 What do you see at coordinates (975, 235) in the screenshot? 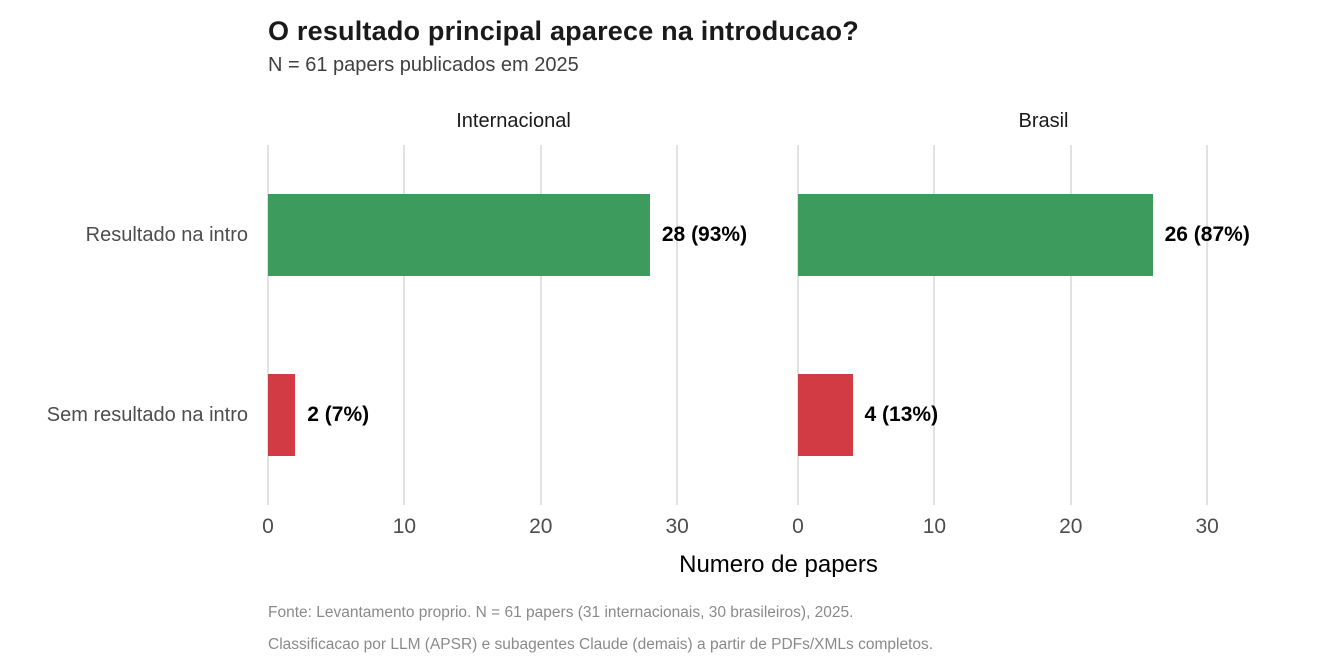
I see `bar-brasil-resultado-na-intro` at bounding box center [975, 235].